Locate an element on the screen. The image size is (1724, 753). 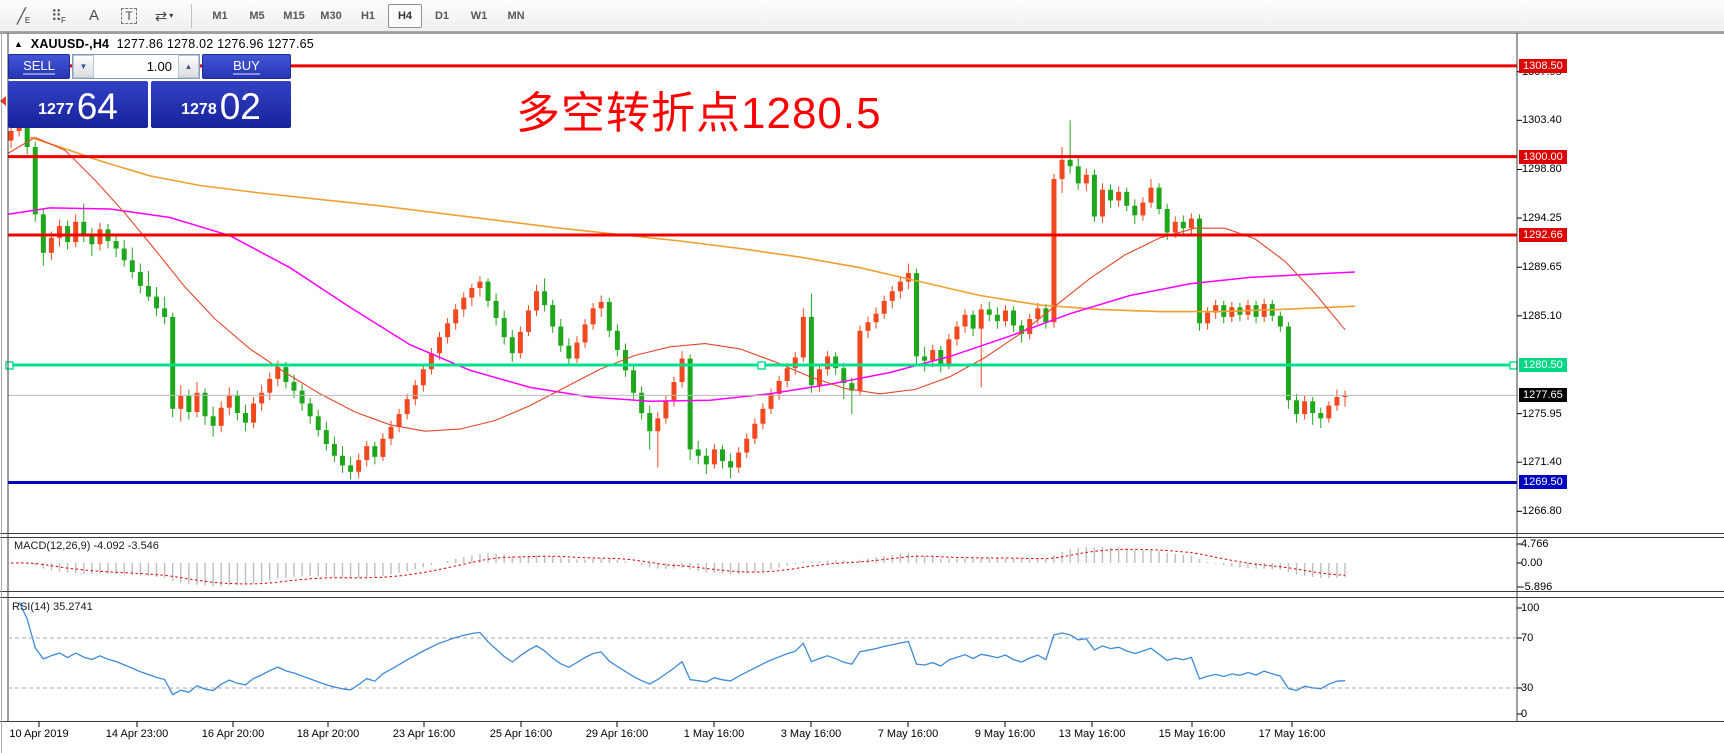
indicator-axis-label: -5.896 is located at coordinates (1537, 587).